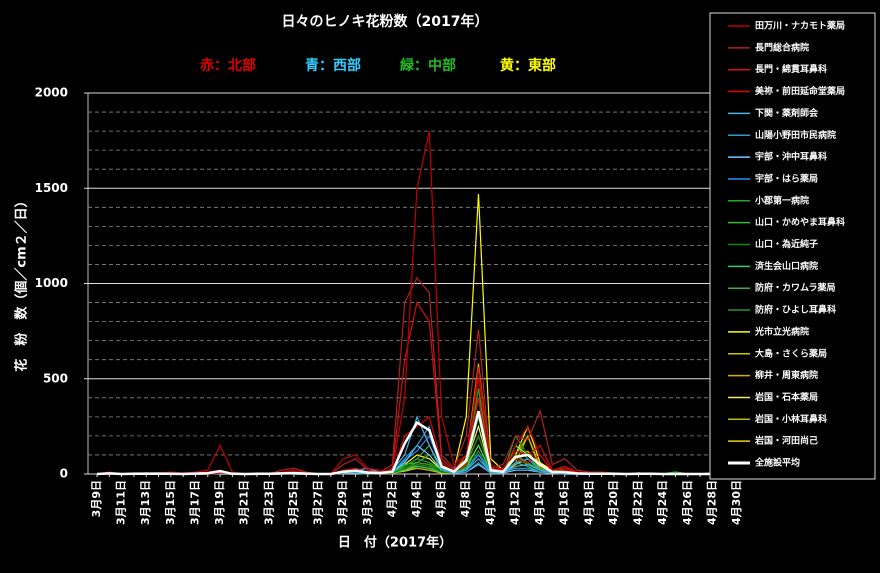  I want to click on legend-label: 全施設平均, so click(777, 463).